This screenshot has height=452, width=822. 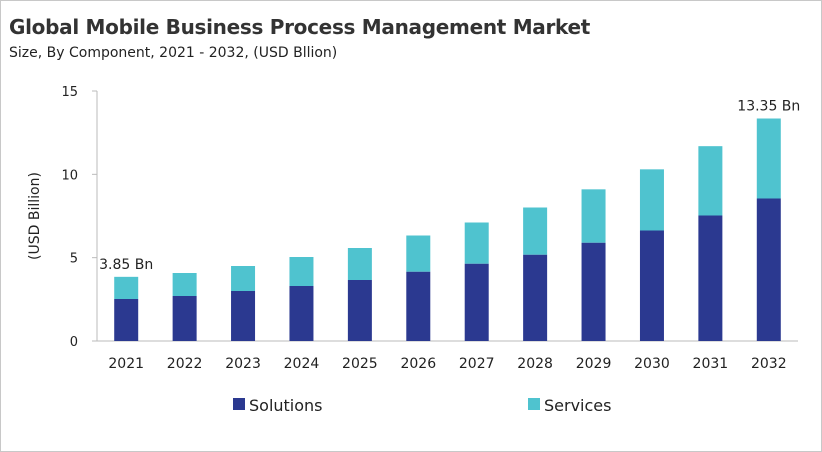 What do you see at coordinates (359, 310) in the screenshot?
I see `bar-solutions-2025` at bounding box center [359, 310].